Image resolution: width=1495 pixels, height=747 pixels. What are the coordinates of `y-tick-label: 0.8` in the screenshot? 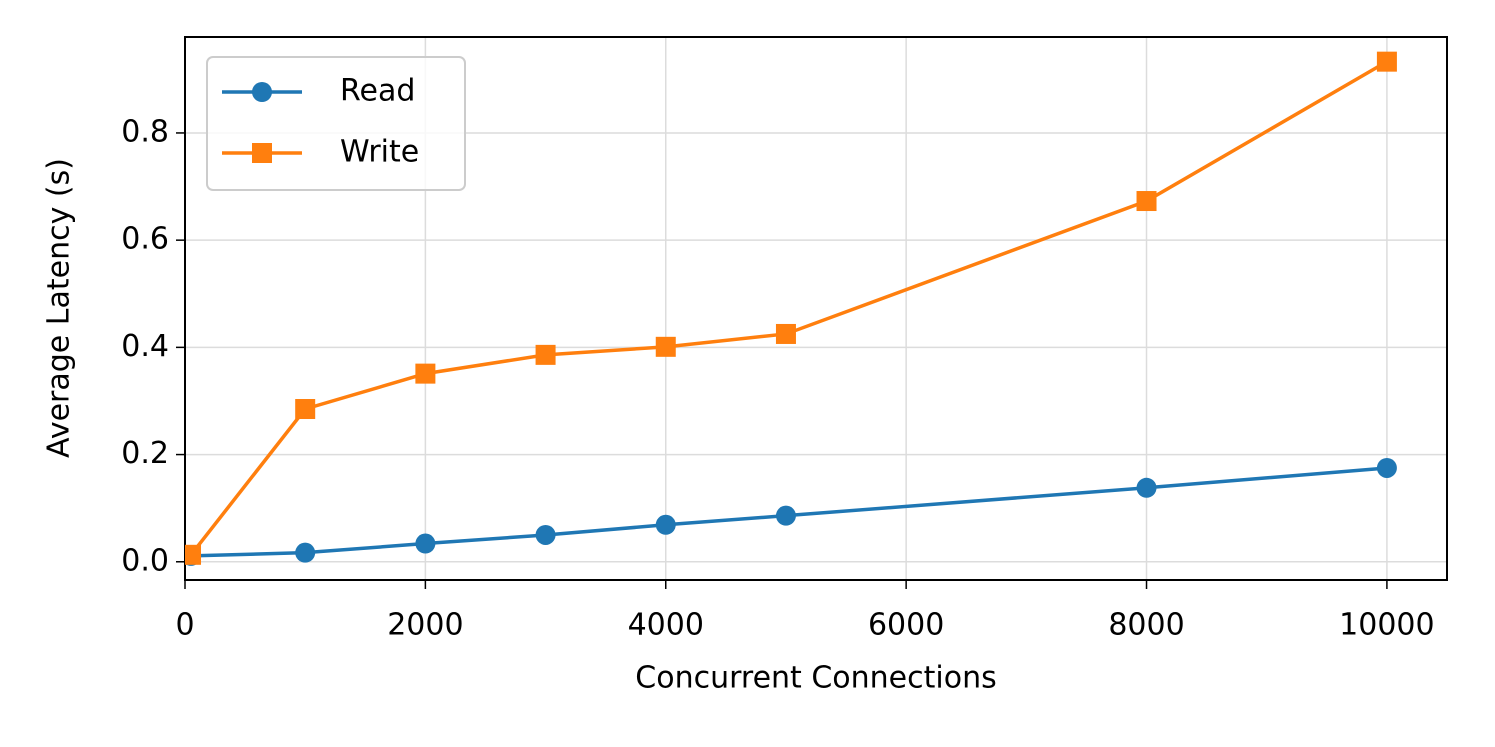 It's located at (145, 131).